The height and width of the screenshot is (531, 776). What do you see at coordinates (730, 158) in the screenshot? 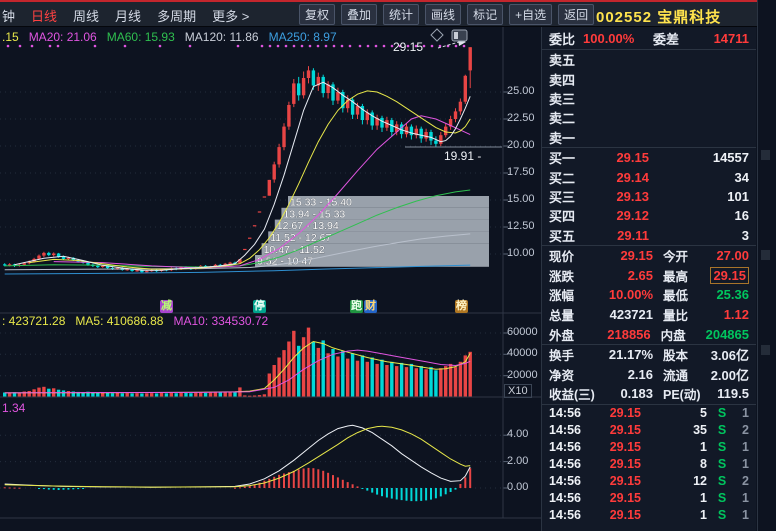
I see `level-qty: 14557` at bounding box center [730, 158].